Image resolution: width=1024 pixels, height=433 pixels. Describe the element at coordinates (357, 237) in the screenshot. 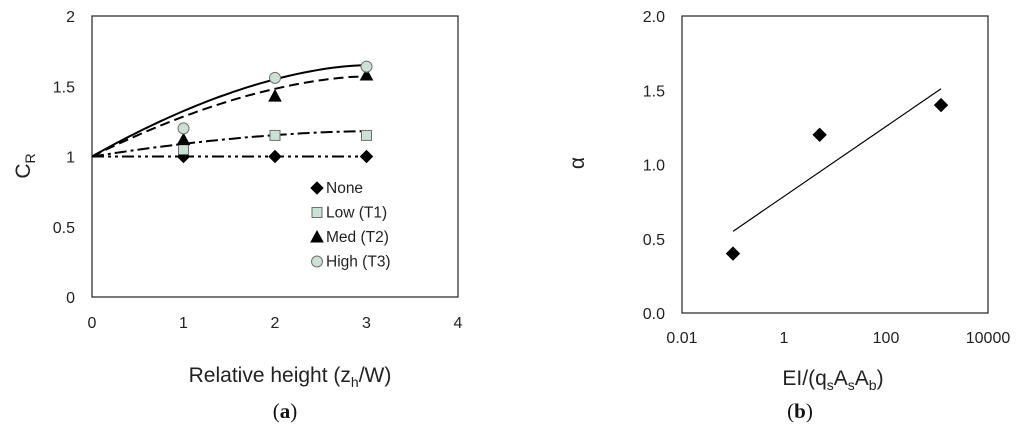

I see `legend-label: Med (T2)` at that location.